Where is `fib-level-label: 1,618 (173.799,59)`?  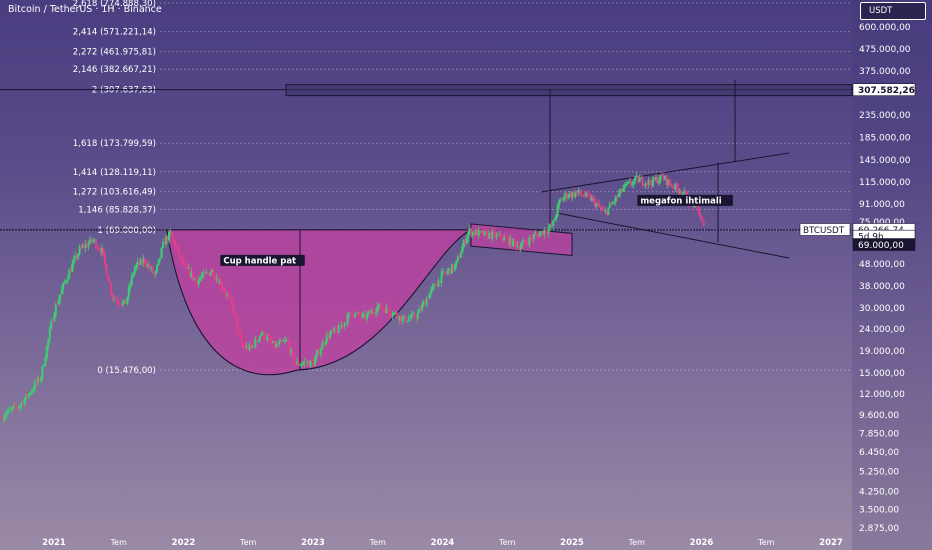 fib-level-label: 1,618 (173.799,59) is located at coordinates (114, 144).